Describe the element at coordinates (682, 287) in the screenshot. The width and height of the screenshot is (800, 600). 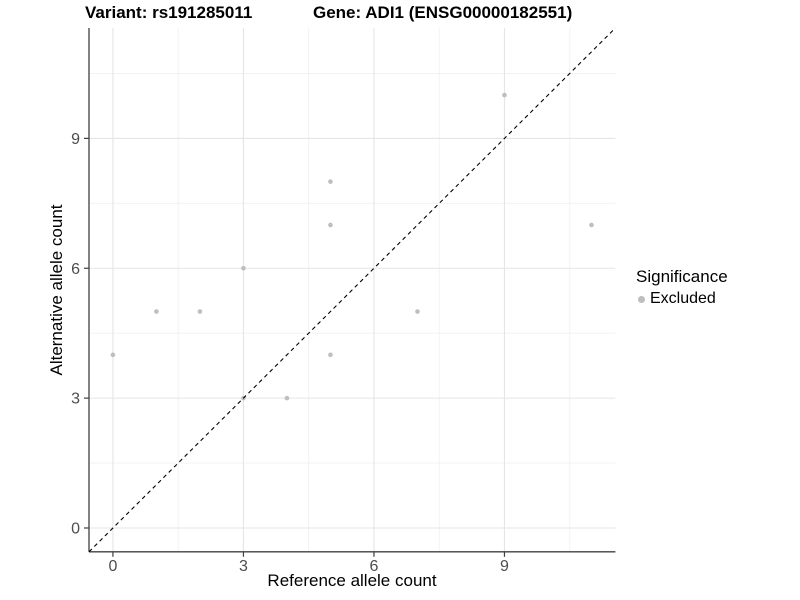
I see `legend: Significance Excluded` at that location.